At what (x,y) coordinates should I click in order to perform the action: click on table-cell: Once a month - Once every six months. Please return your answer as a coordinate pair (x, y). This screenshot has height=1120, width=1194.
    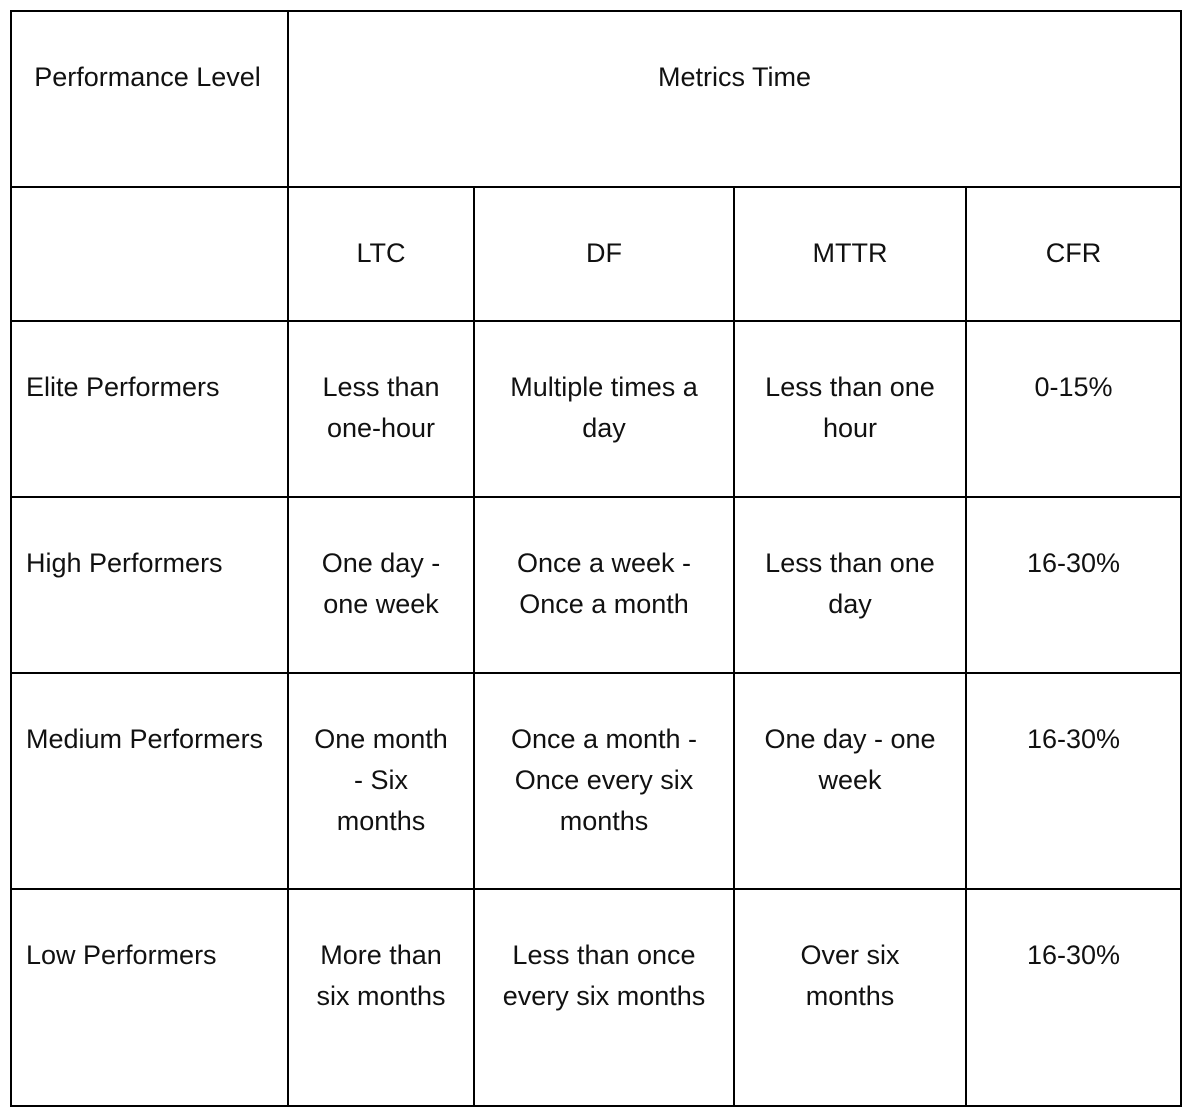
    Looking at the image, I should click on (604, 781).